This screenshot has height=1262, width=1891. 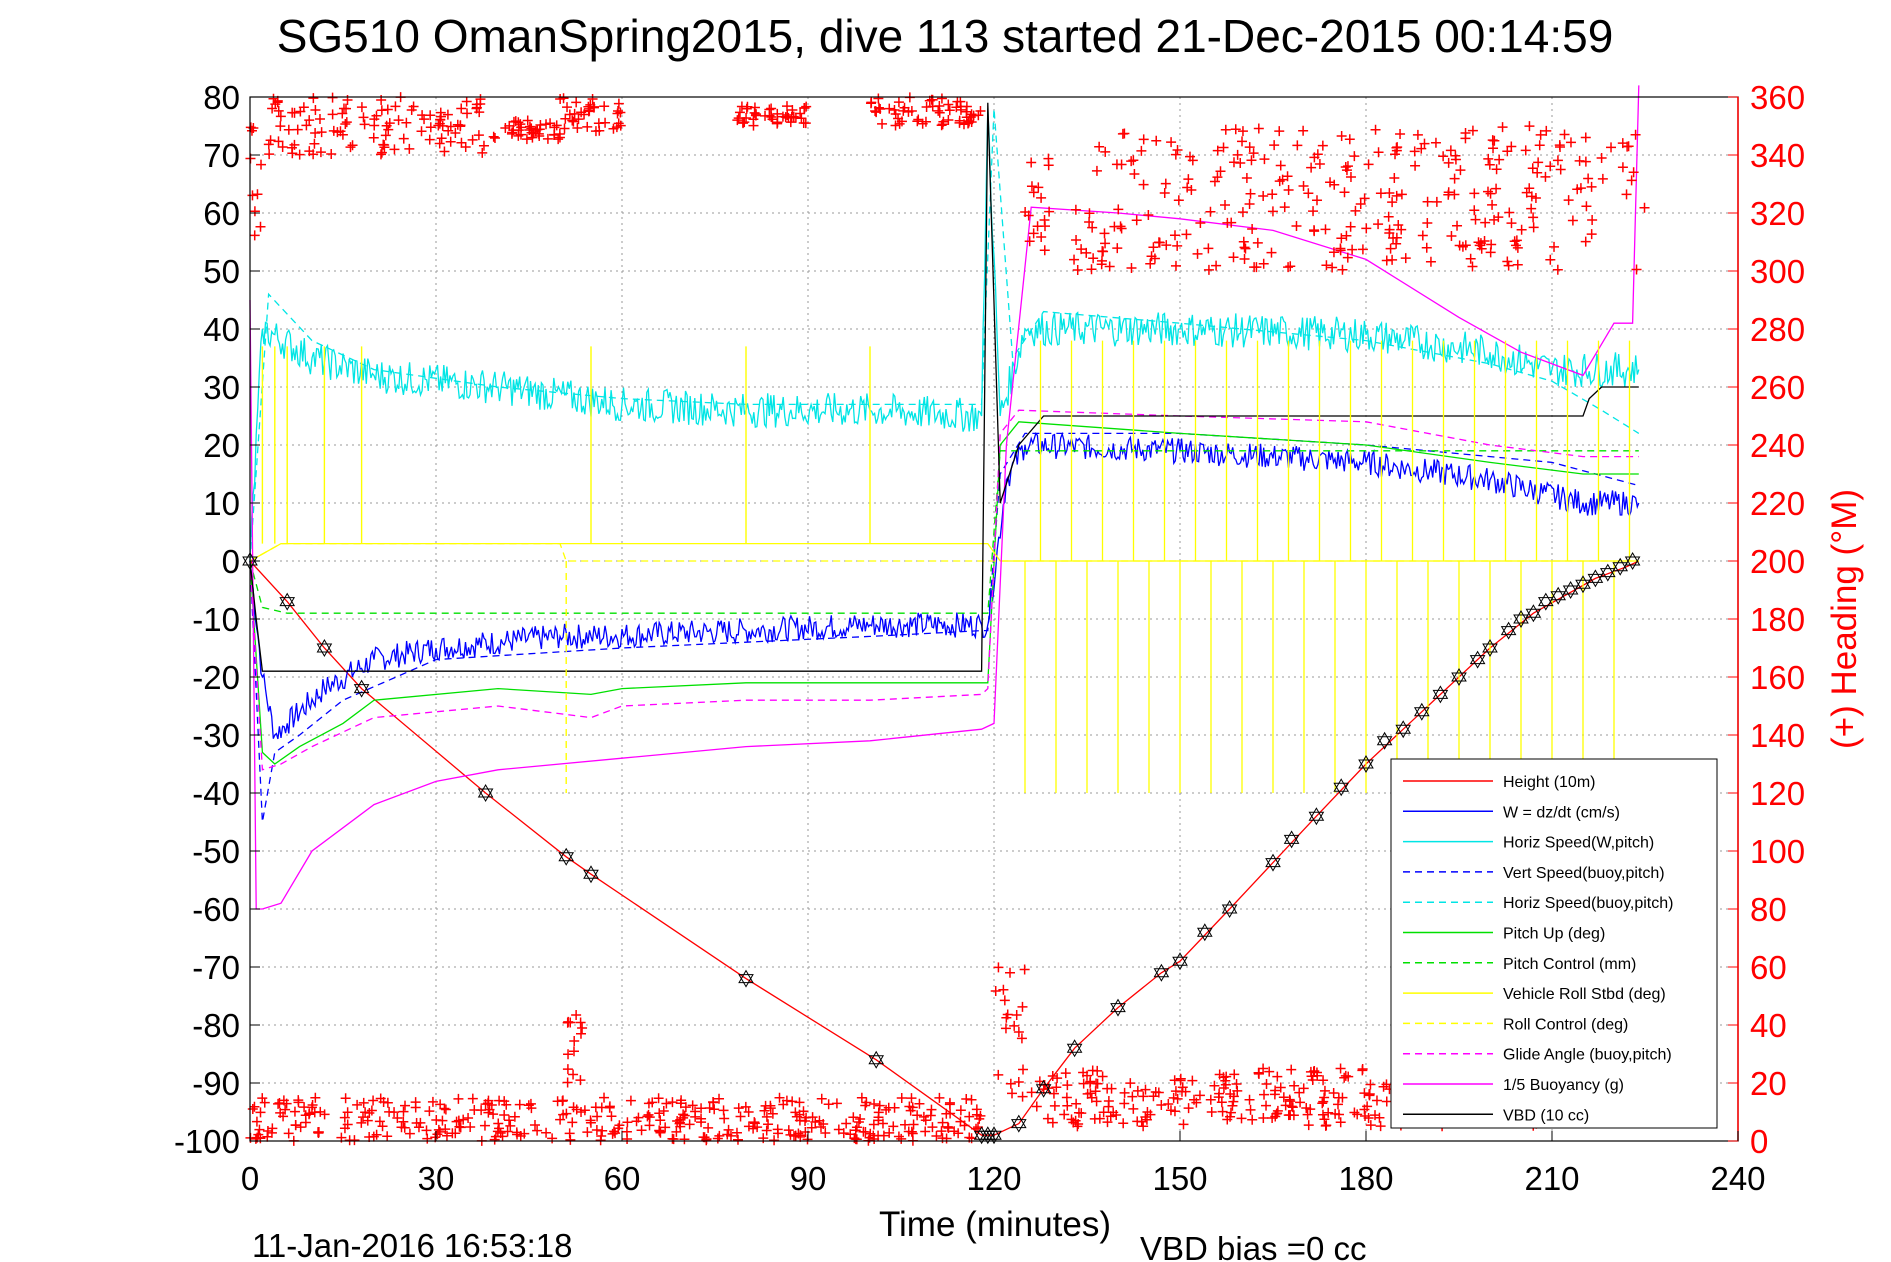 What do you see at coordinates (216, 1025) in the screenshot?
I see `y-tick-label: -80` at bounding box center [216, 1025].